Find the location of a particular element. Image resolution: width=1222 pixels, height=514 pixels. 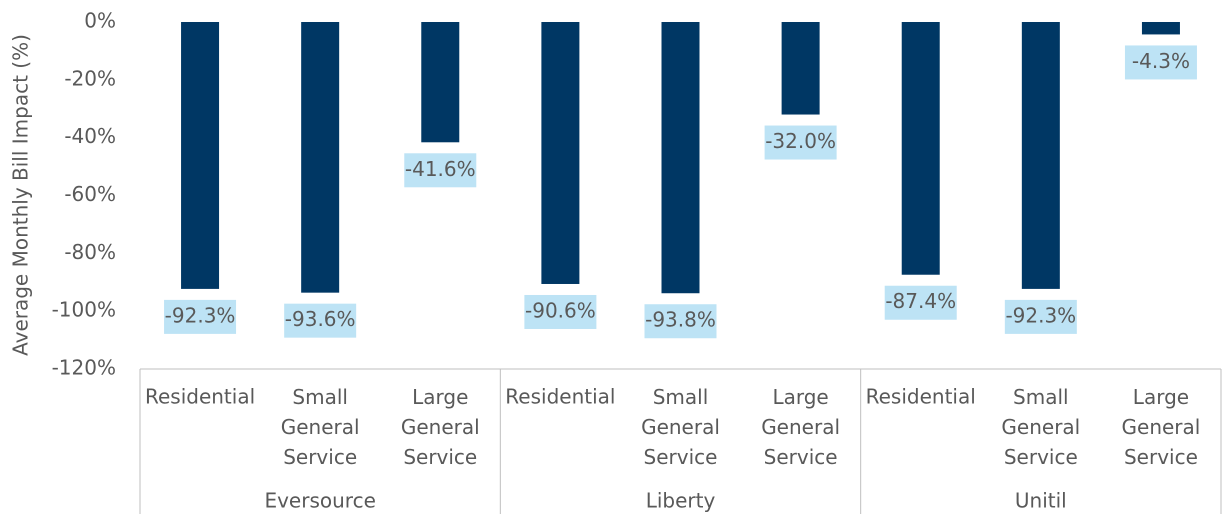

value-label: -90.6% is located at coordinates (560, 310).